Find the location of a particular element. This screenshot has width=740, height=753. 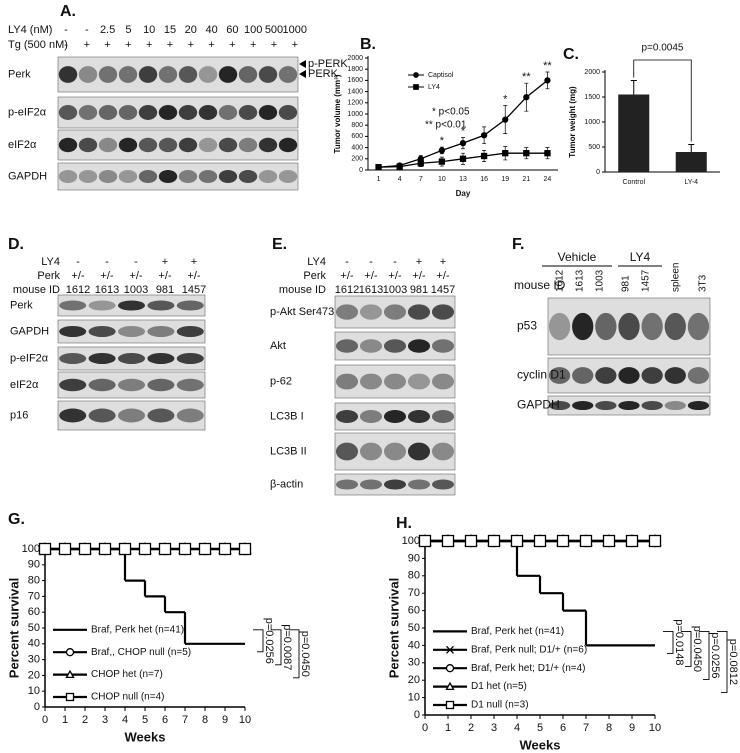

x-tick-label: 24 is located at coordinates (548, 179).